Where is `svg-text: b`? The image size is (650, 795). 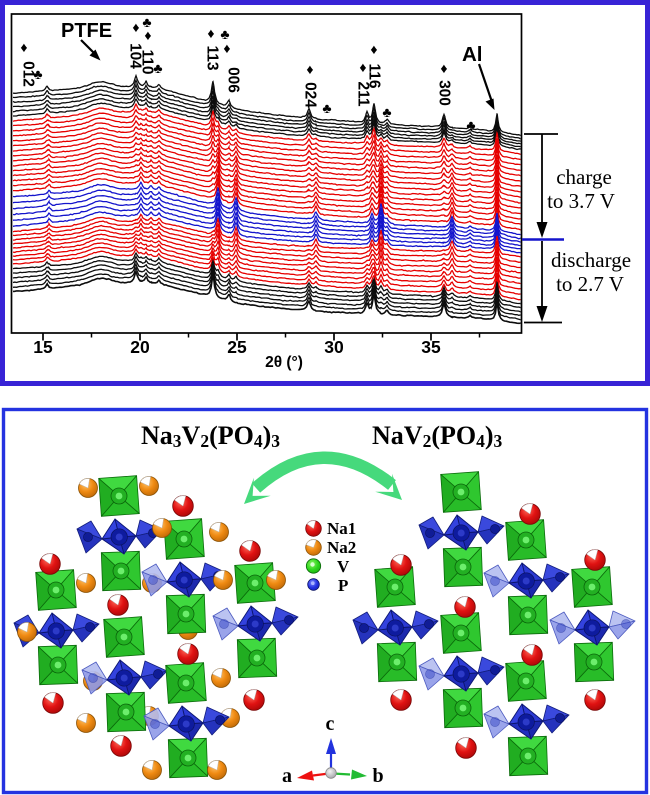 svg-text: b is located at coordinates (377, 776).